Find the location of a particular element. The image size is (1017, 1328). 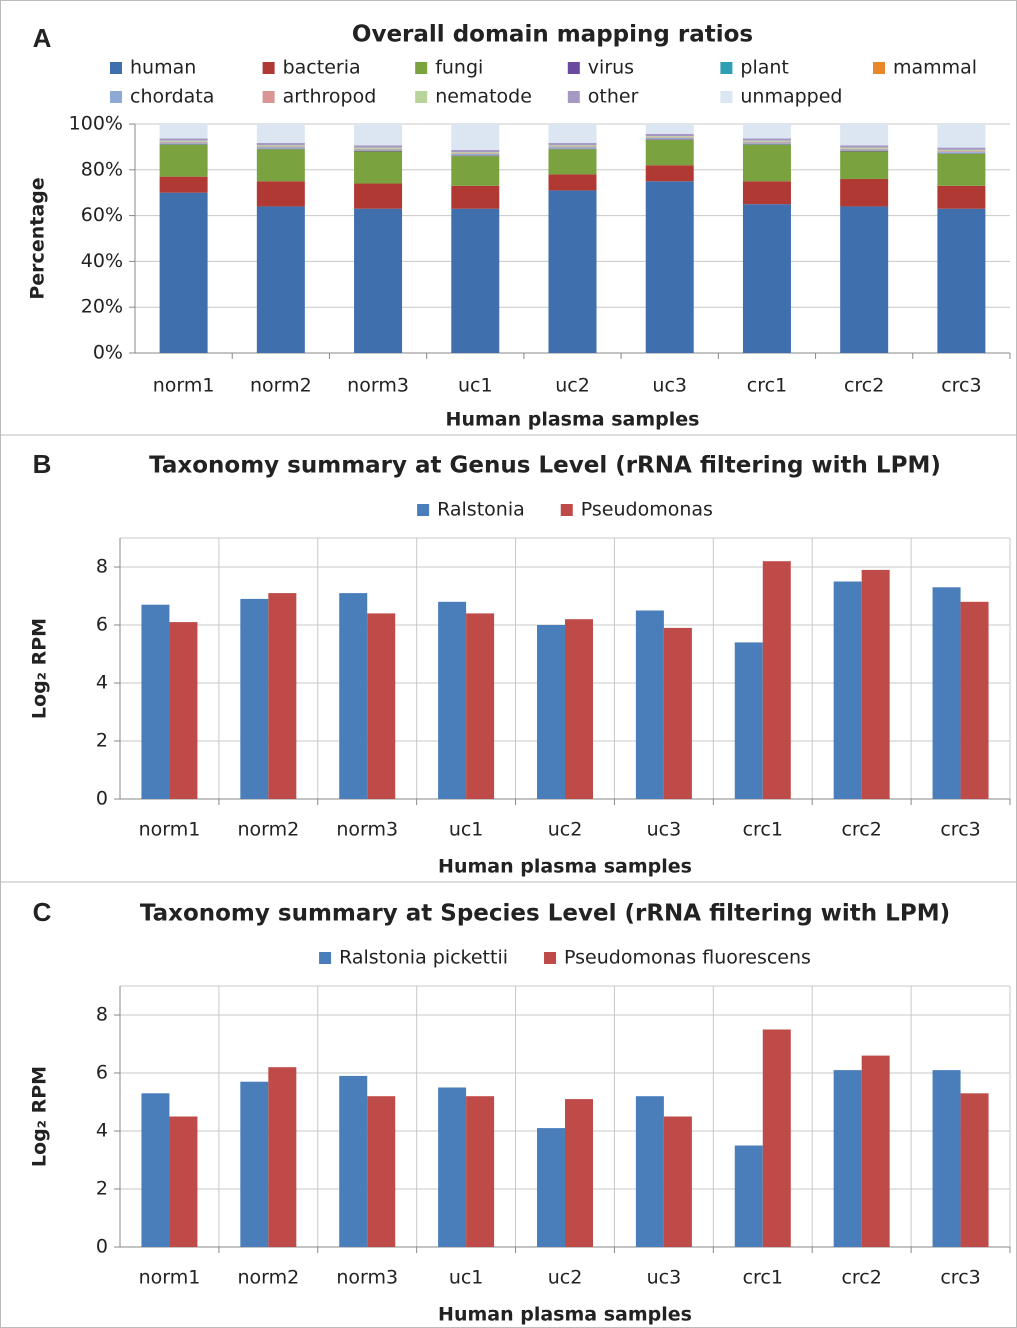

y-tick-label: 40% is located at coordinates (102, 261).